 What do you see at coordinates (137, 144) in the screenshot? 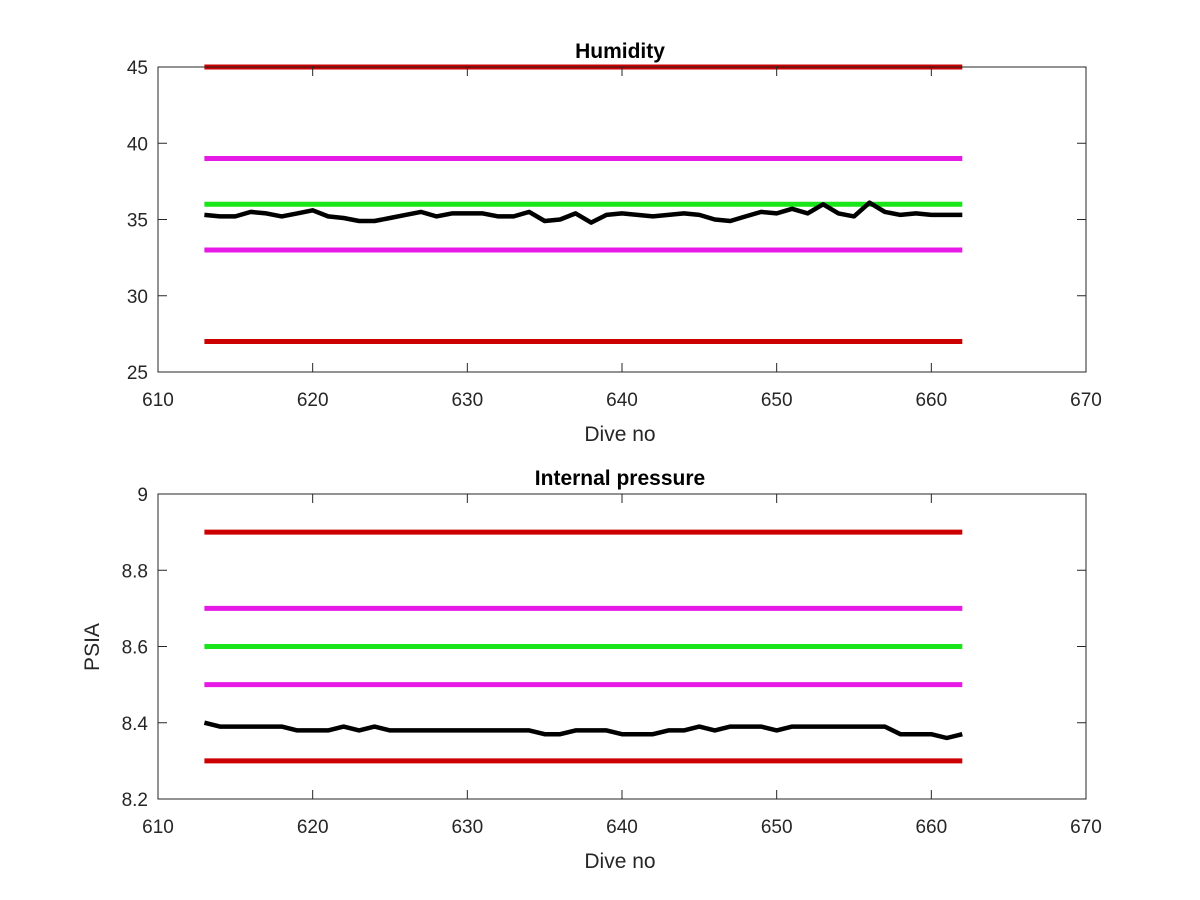
I see `y-tick-label: 40` at bounding box center [137, 144].